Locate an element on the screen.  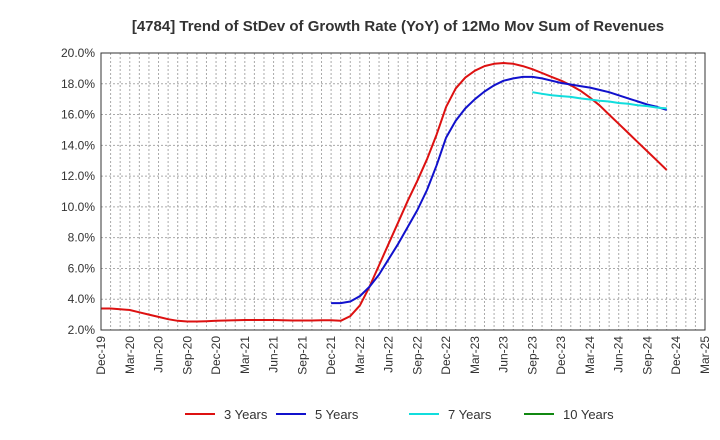
x-tick-label: Sep-24 is located at coordinates (647, 355).